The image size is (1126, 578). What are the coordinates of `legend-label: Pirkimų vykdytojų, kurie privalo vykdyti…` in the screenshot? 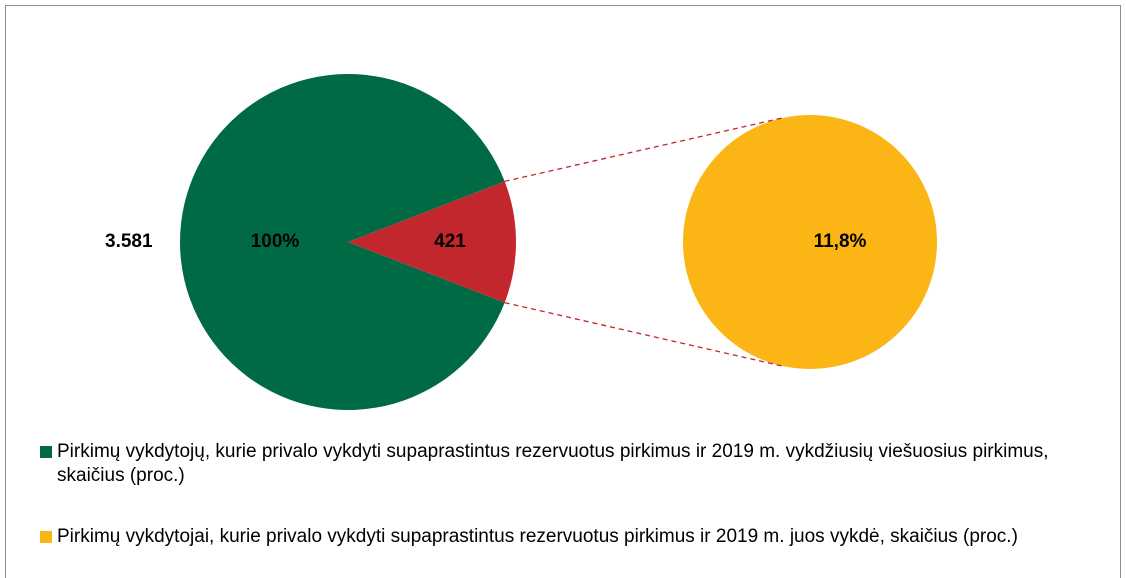 It's located at (553, 463).